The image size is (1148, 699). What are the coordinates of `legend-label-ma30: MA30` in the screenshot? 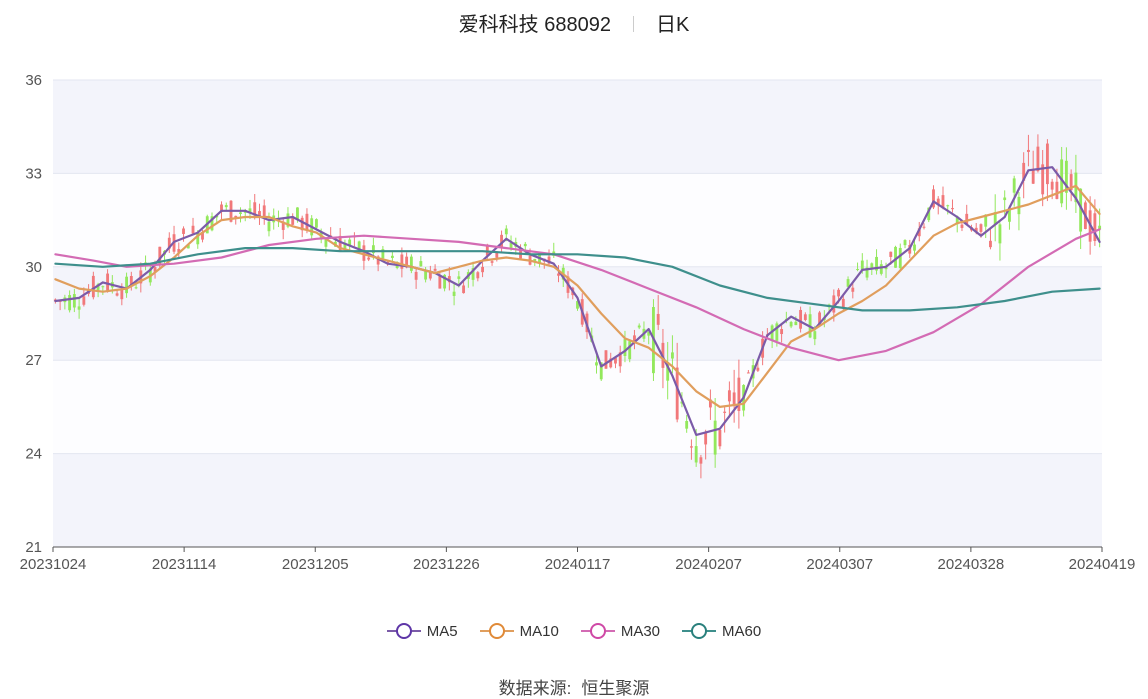 It's located at (640, 631).